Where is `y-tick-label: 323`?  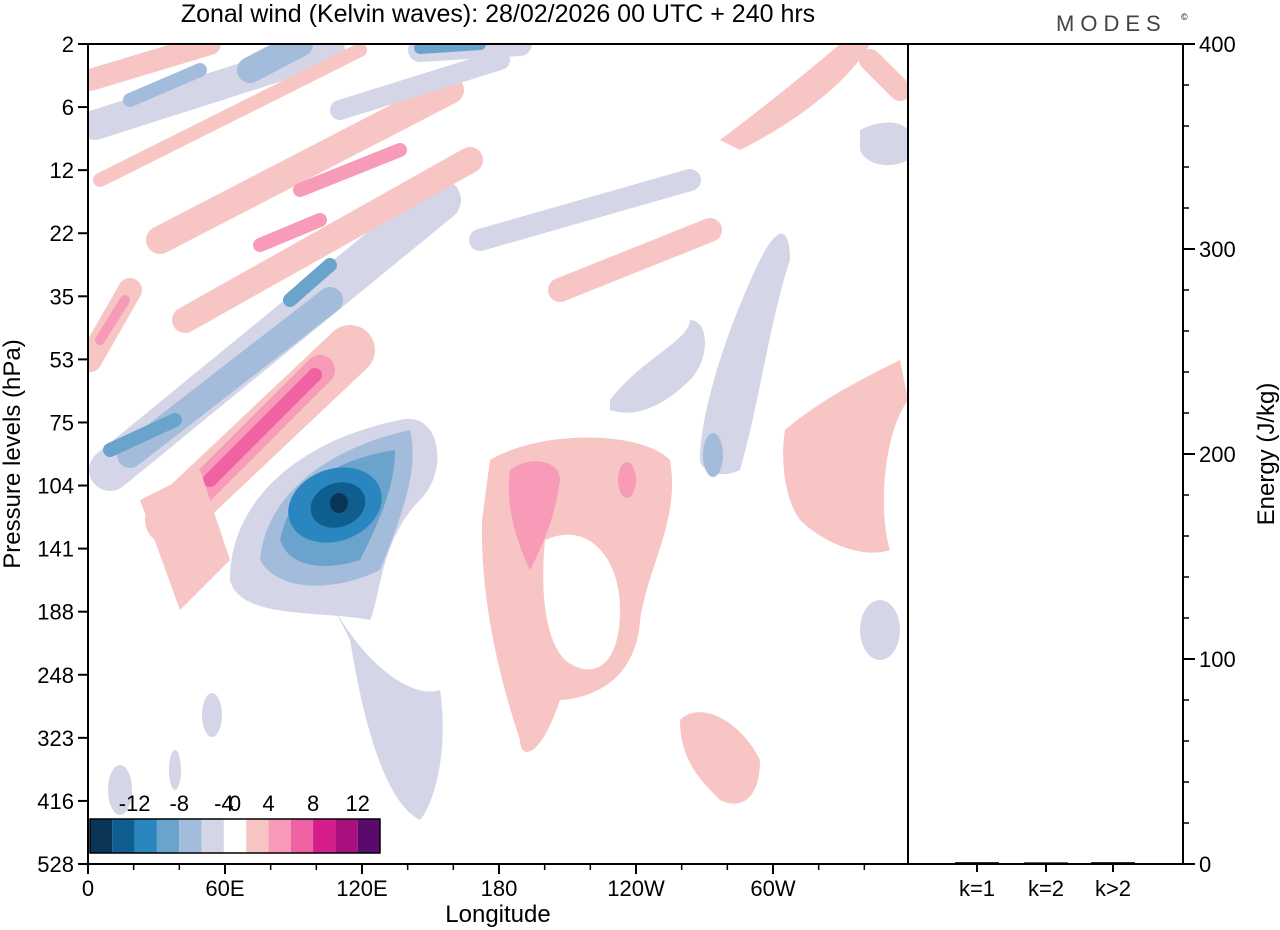 y-tick-label: 323 is located at coordinates (55, 738).